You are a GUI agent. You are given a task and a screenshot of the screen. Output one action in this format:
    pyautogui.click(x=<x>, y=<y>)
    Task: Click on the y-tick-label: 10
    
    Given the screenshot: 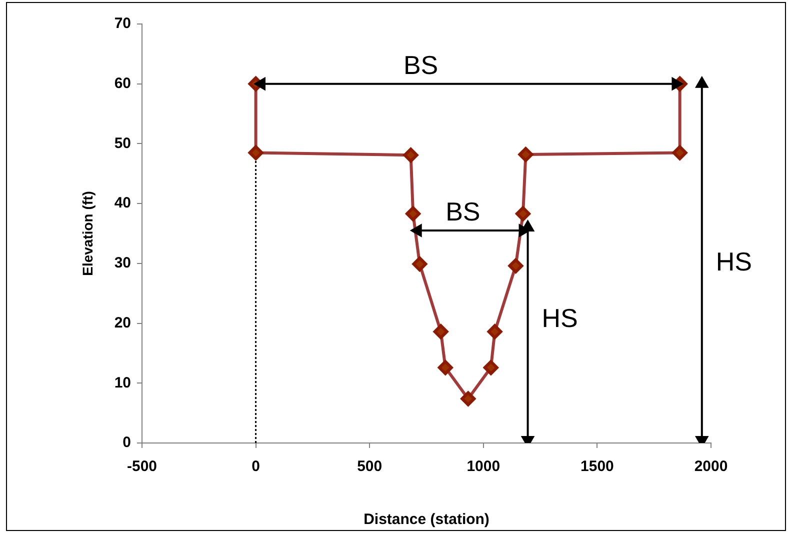 What is the action you would take?
    pyautogui.click(x=122, y=383)
    